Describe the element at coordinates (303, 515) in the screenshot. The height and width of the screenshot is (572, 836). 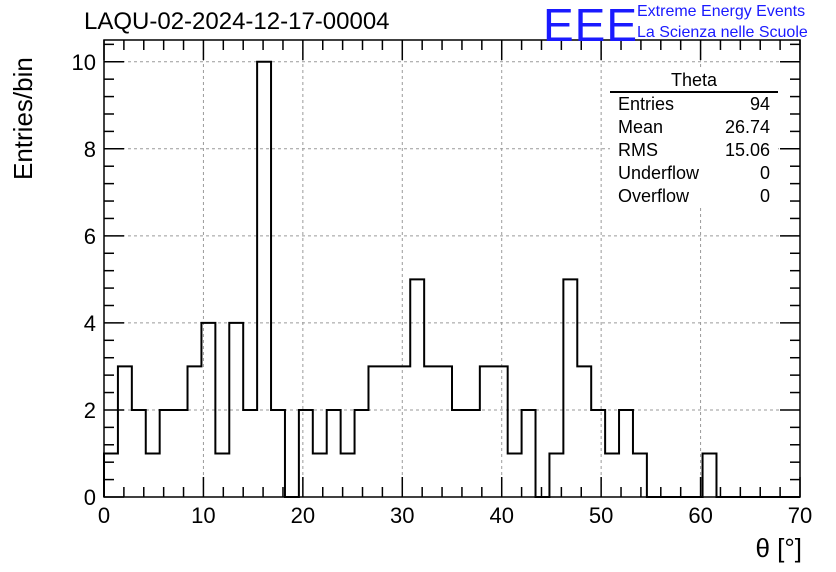
I see `x-tick-label: 20` at that location.